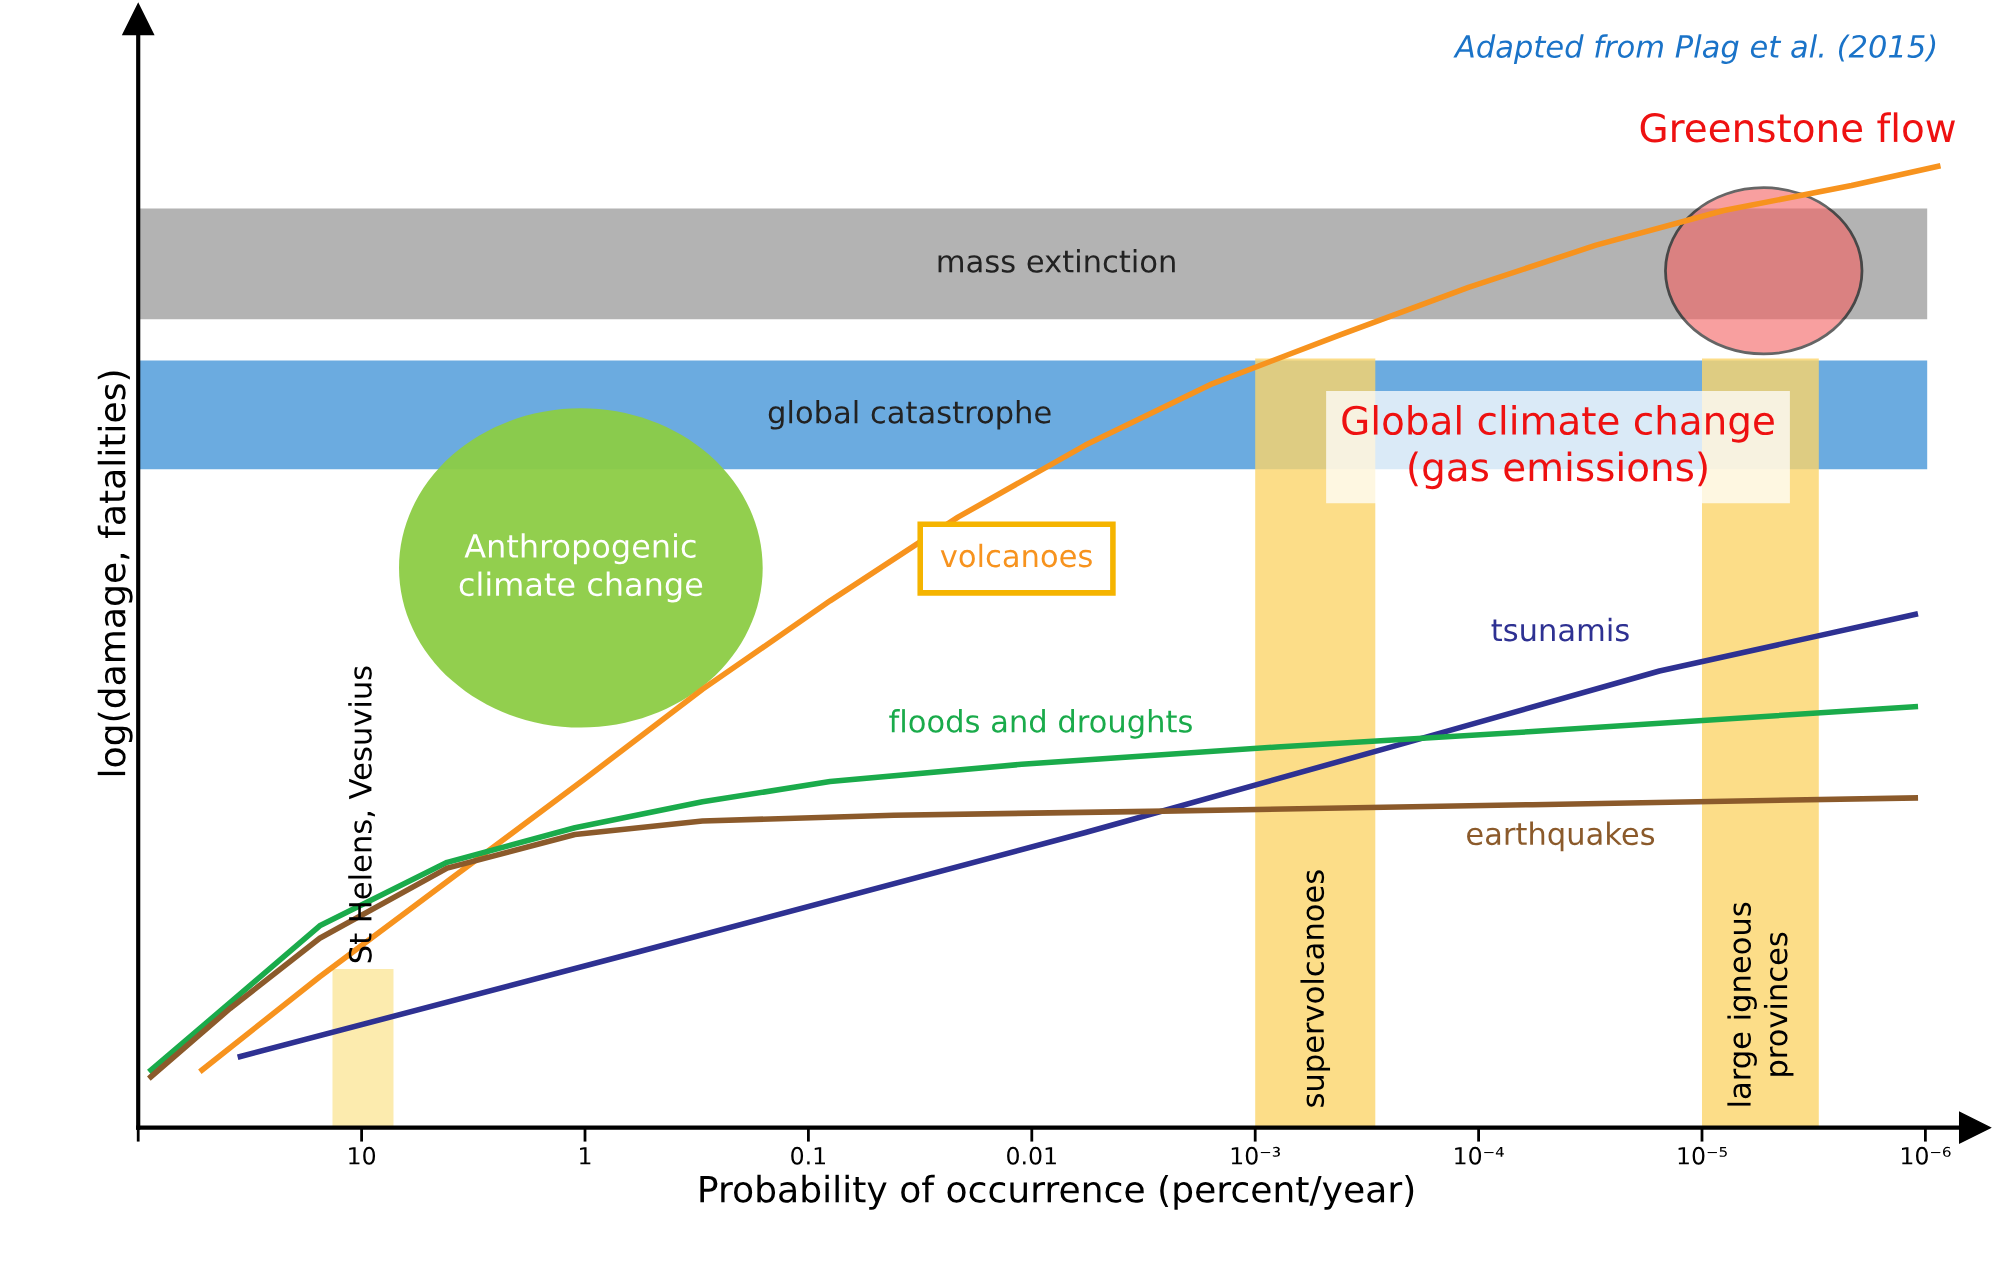 This screenshot has height=1280, width=2003. I want to click on series-label: floods and droughts, so click(1040, 724).